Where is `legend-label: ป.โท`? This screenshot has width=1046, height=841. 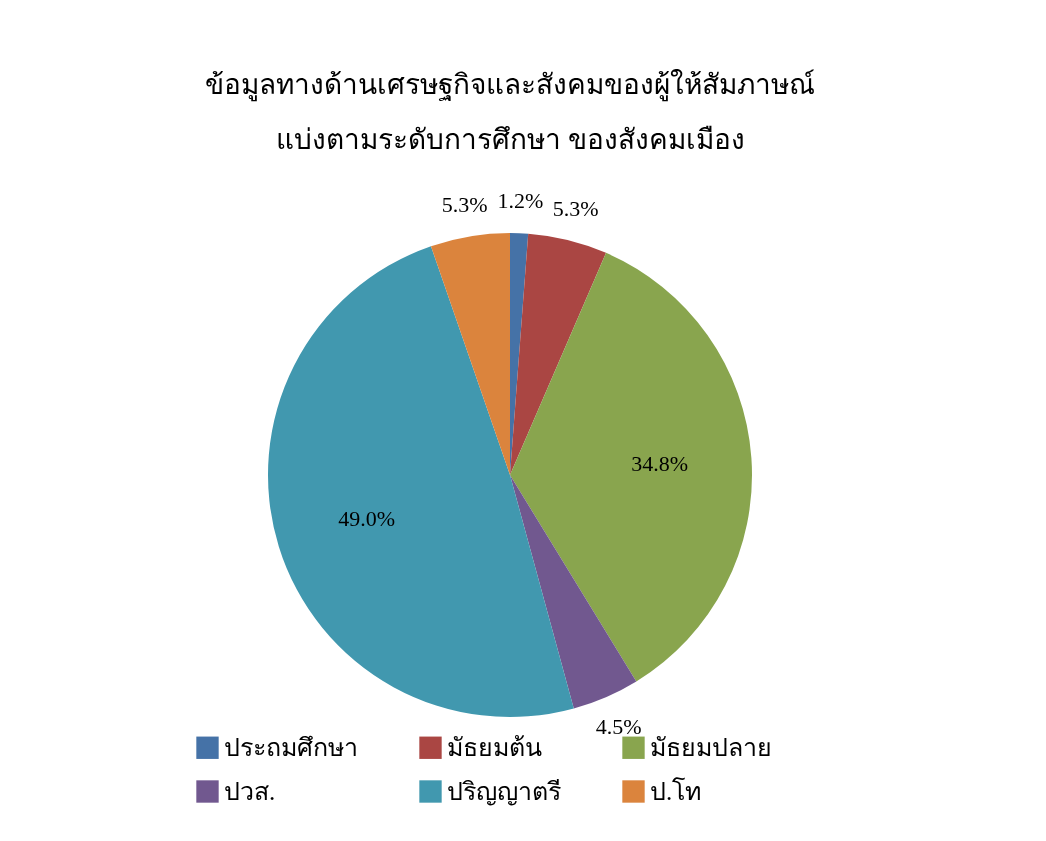
legend-label: ป.โท is located at coordinates (676, 790).